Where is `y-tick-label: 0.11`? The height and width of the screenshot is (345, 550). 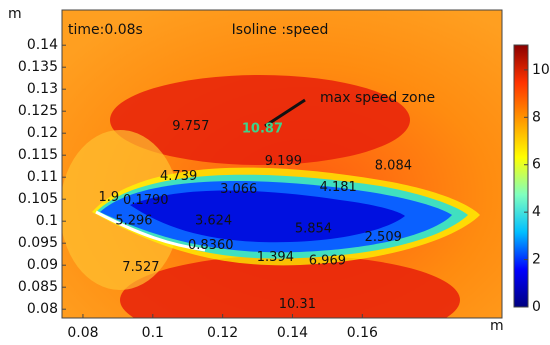 y-tick-label: 0.11 is located at coordinates (42, 177).